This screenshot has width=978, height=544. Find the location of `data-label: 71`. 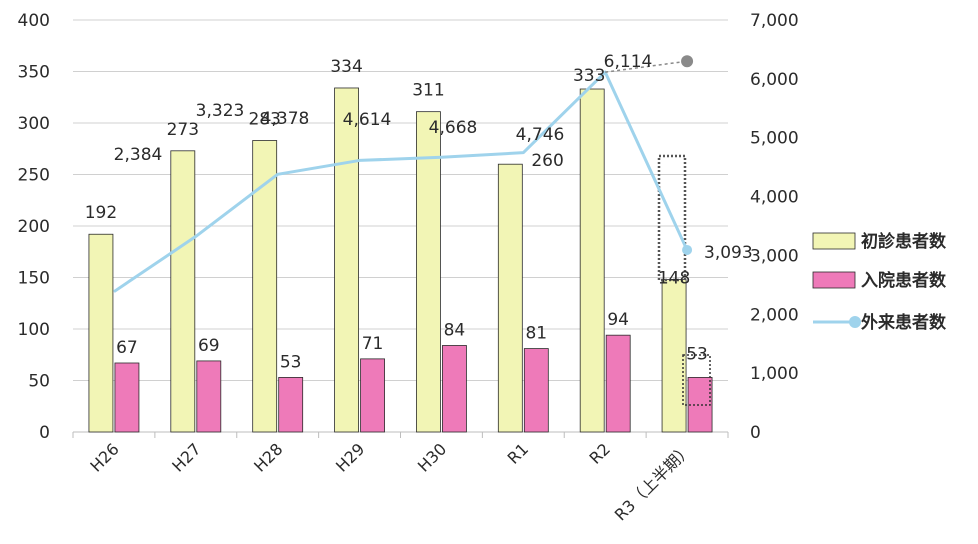

data-label: 71 is located at coordinates (373, 344).